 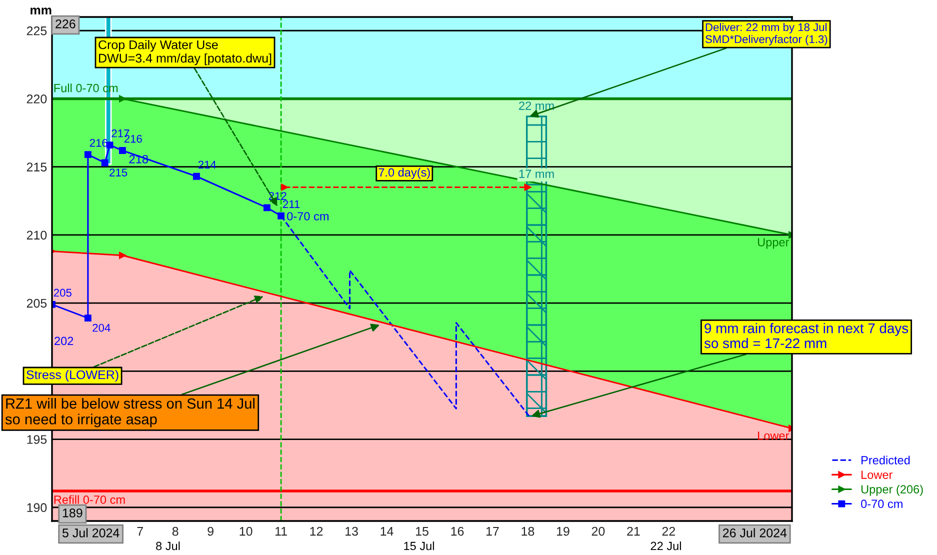 I want to click on data-label: 22 mm, so click(x=536, y=106).